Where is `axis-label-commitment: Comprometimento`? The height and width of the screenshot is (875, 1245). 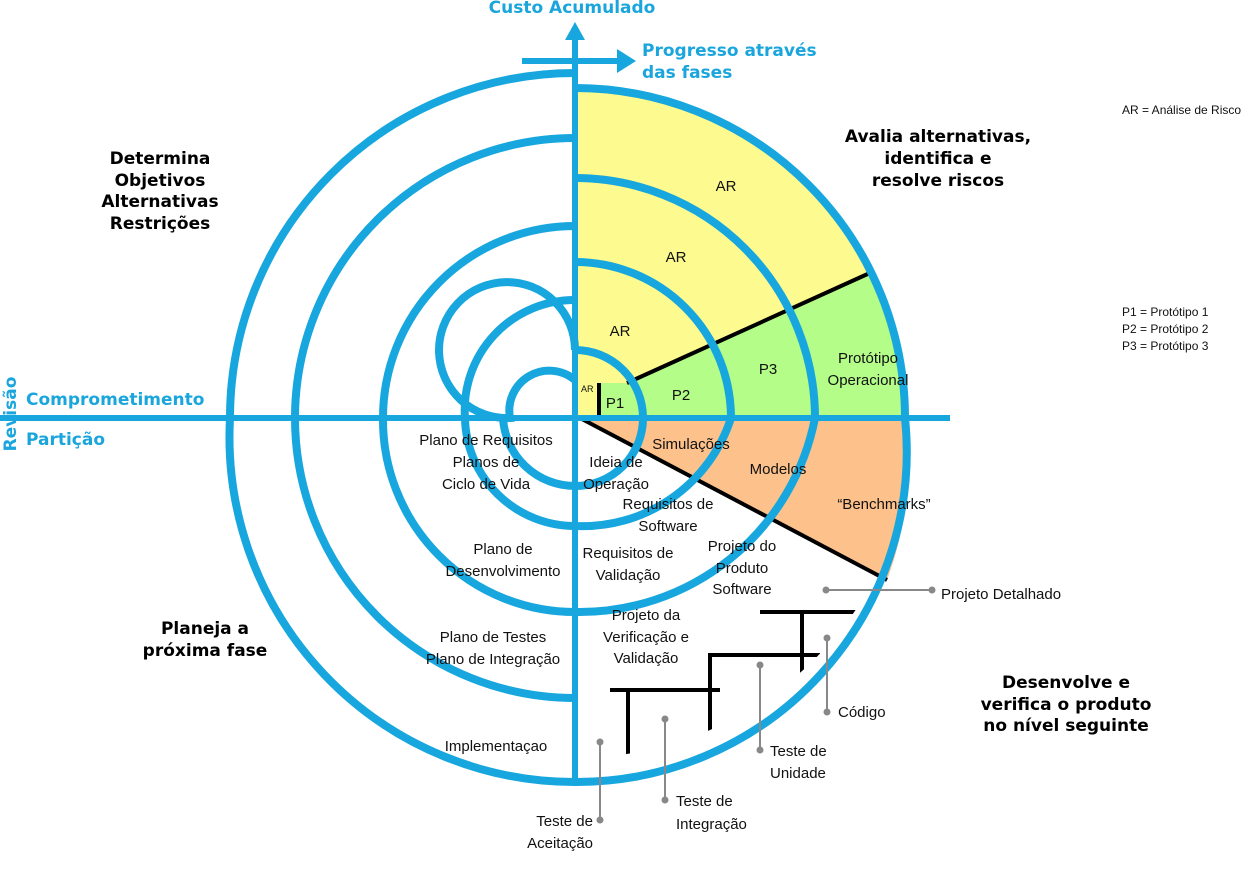 axis-label-commitment: Comprometimento is located at coordinates (115, 400).